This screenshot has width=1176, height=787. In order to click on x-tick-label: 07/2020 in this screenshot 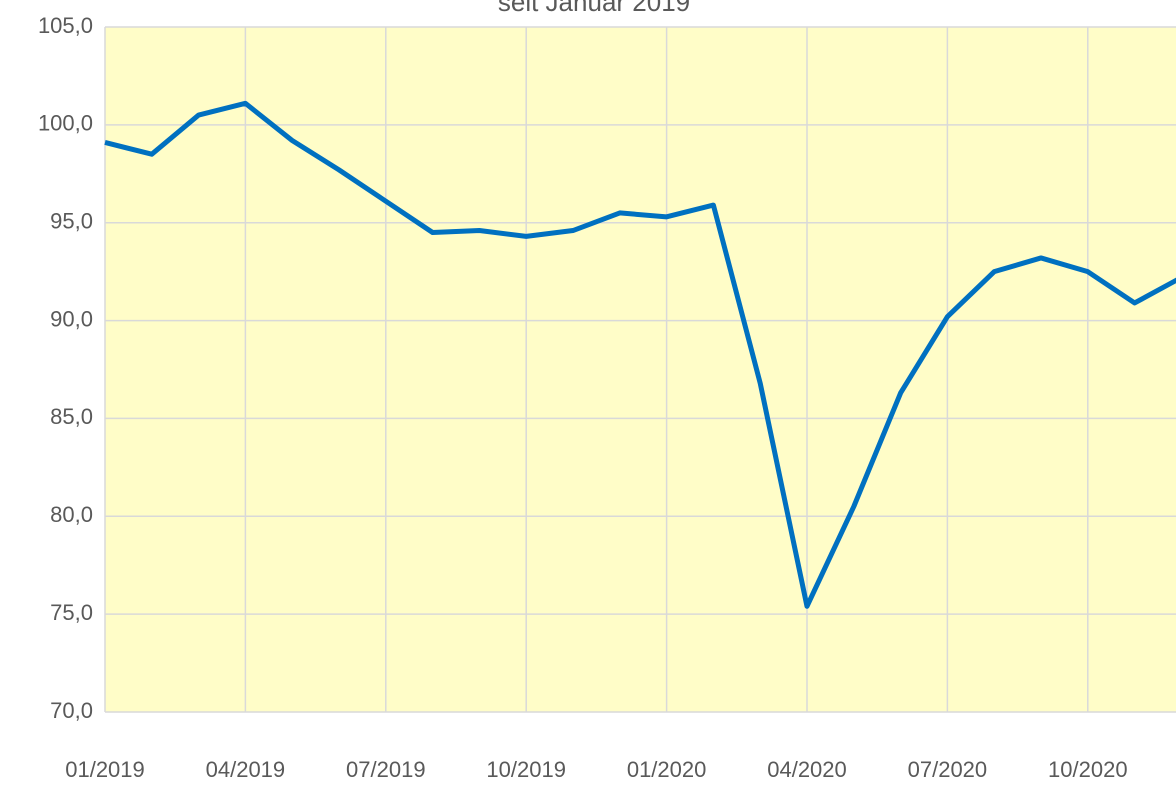, I will do `click(948, 769)`.